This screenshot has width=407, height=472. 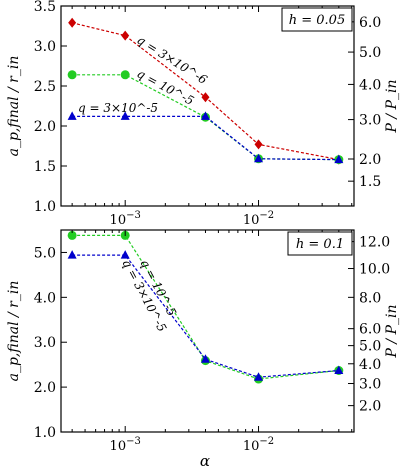 What do you see at coordinates (374, 243) in the screenshot?
I see `right-tick-label: 12.0` at bounding box center [374, 243].